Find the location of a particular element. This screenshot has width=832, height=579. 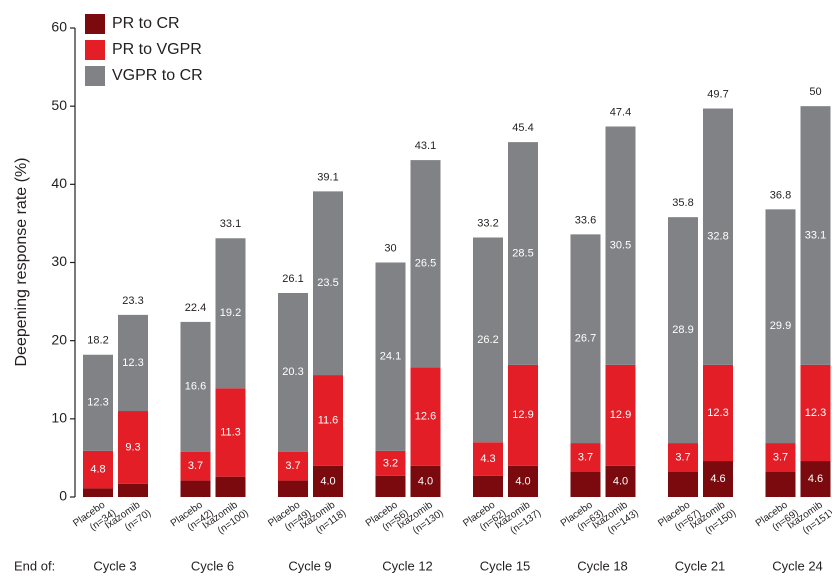

group-label: Cycle 15 is located at coordinates (505, 565).